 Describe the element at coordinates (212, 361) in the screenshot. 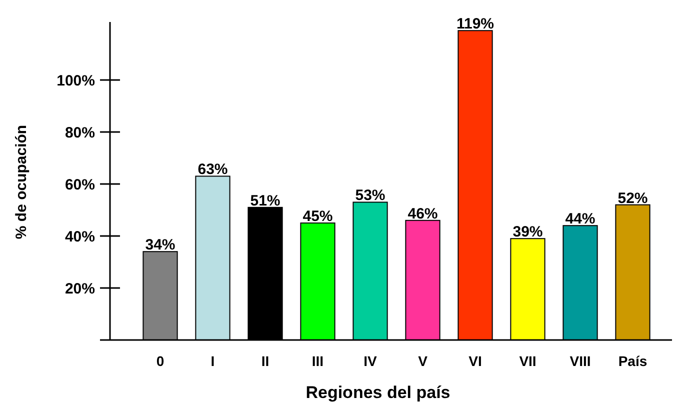

I see `x-tick-label: I` at that location.